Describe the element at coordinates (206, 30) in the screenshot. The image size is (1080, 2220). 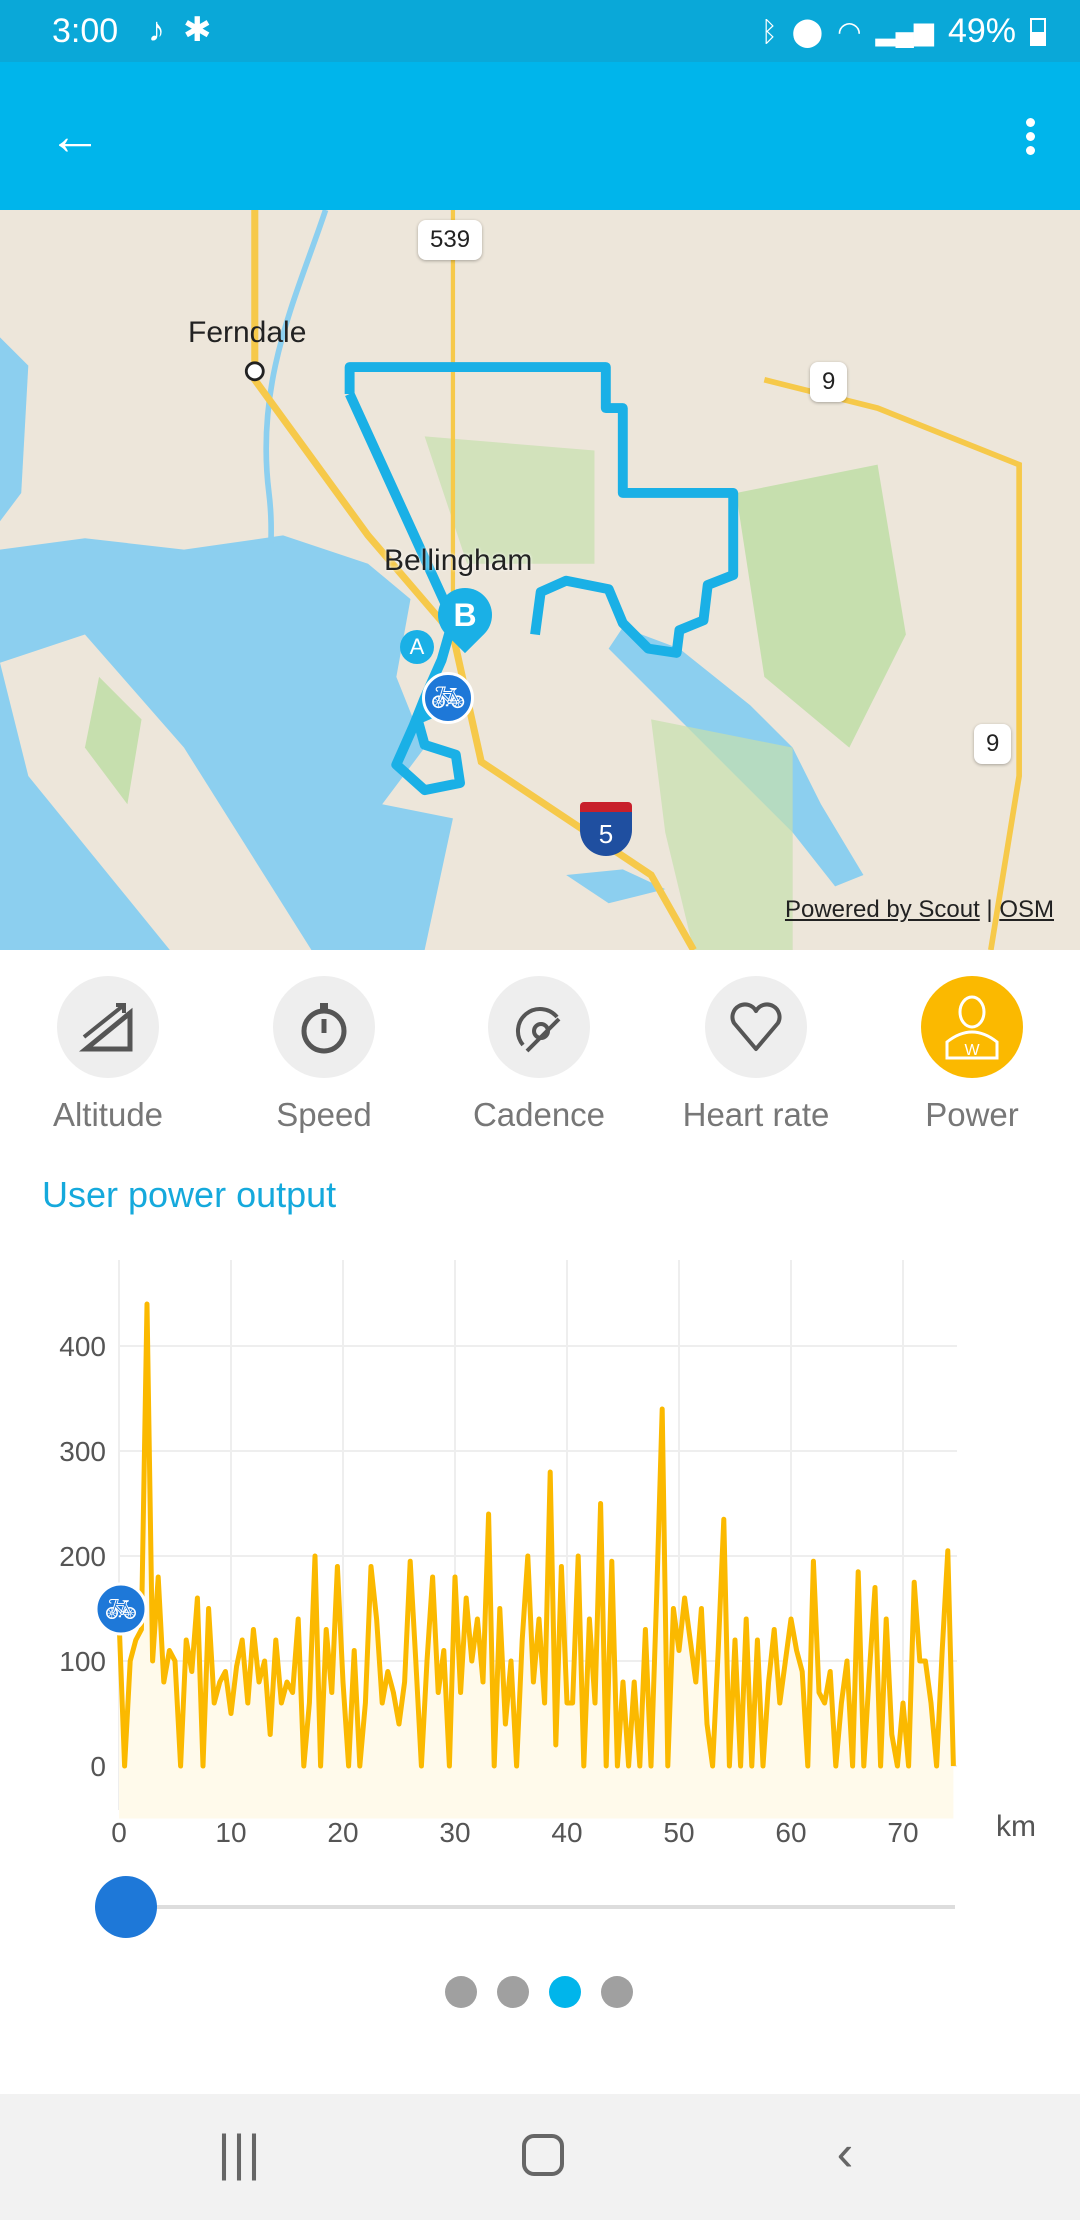
I see `asterisk-icon: ✱` at that location.